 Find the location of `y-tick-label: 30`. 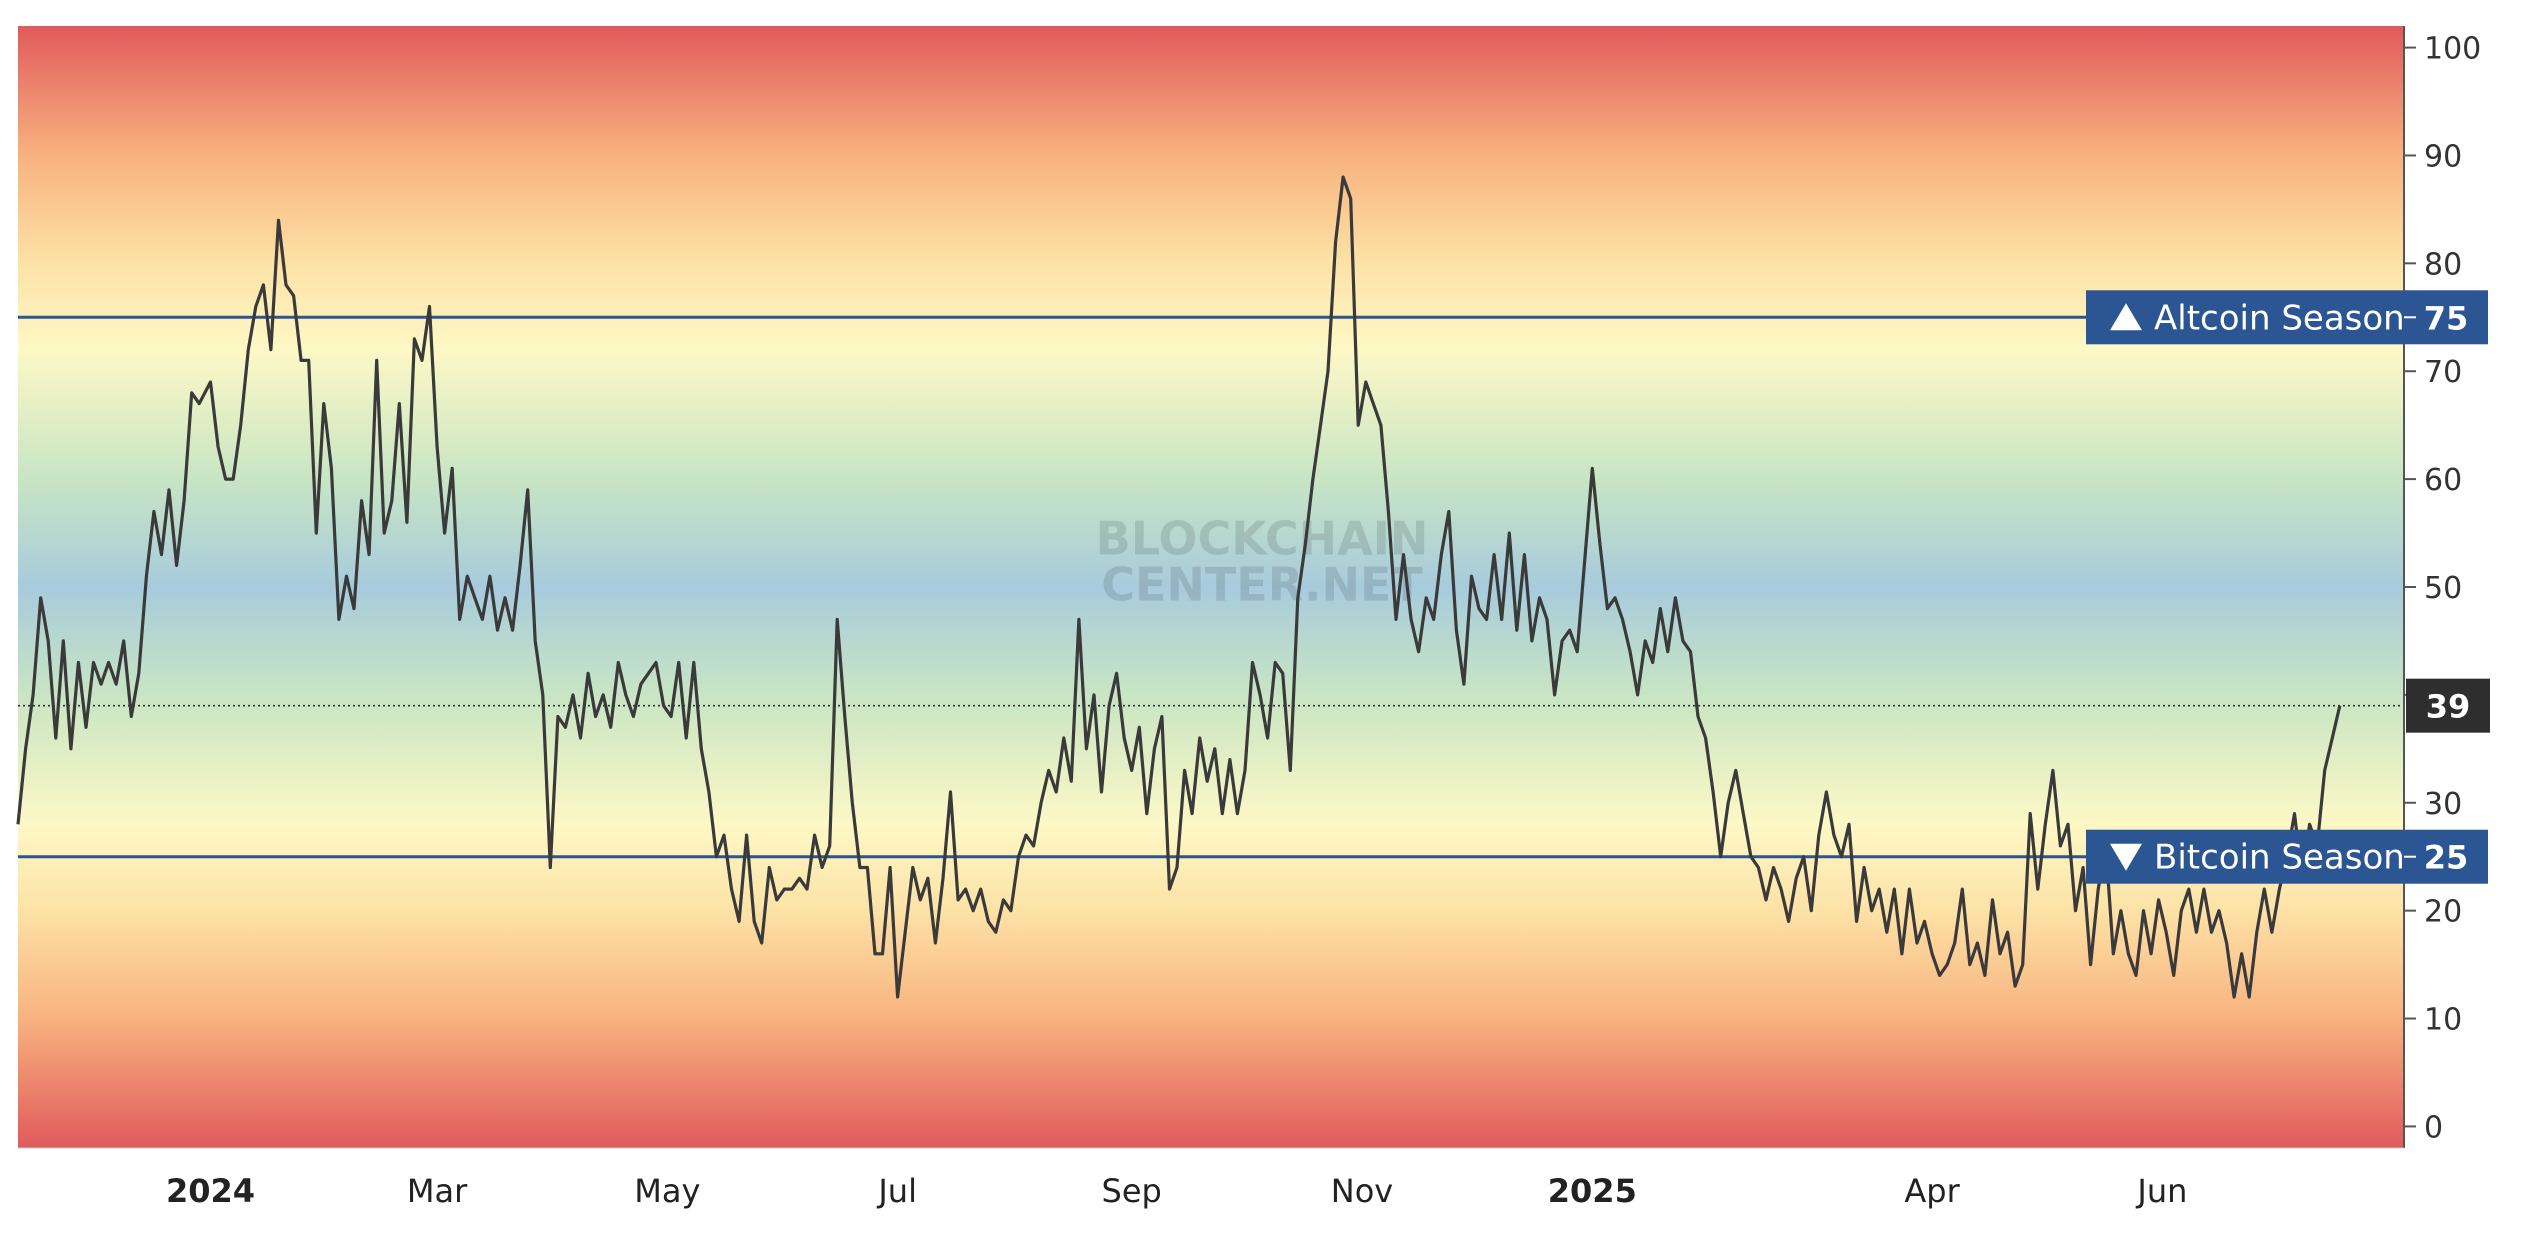

y-tick-label: 30 is located at coordinates (2443, 804).